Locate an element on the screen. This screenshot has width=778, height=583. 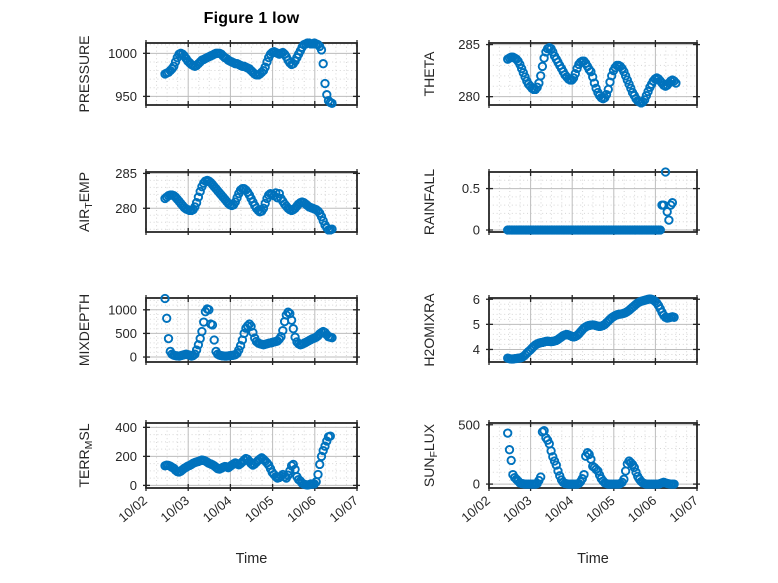
y-tick-label: 950 is located at coordinates (126, 96).